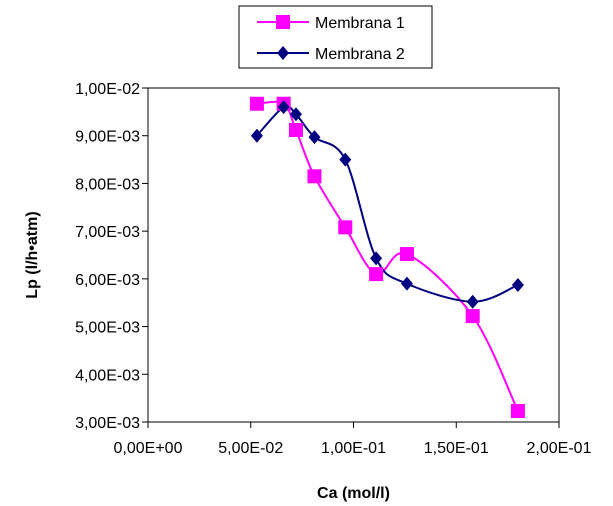 The image size is (613, 506). Describe the element at coordinates (107, 89) in the screenshot. I see `y-tick-label: 1,00E-02` at that location.